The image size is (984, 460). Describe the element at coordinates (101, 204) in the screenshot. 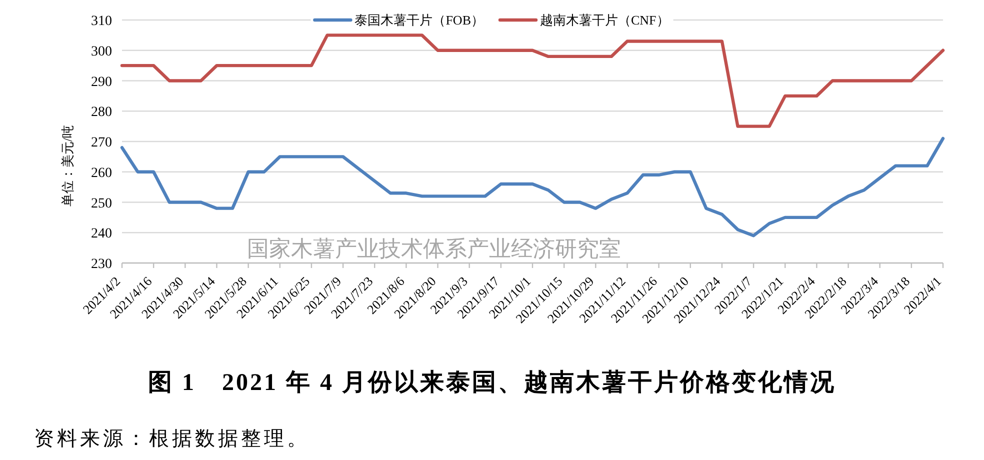

I see `y-tick-label: 250` at that location.